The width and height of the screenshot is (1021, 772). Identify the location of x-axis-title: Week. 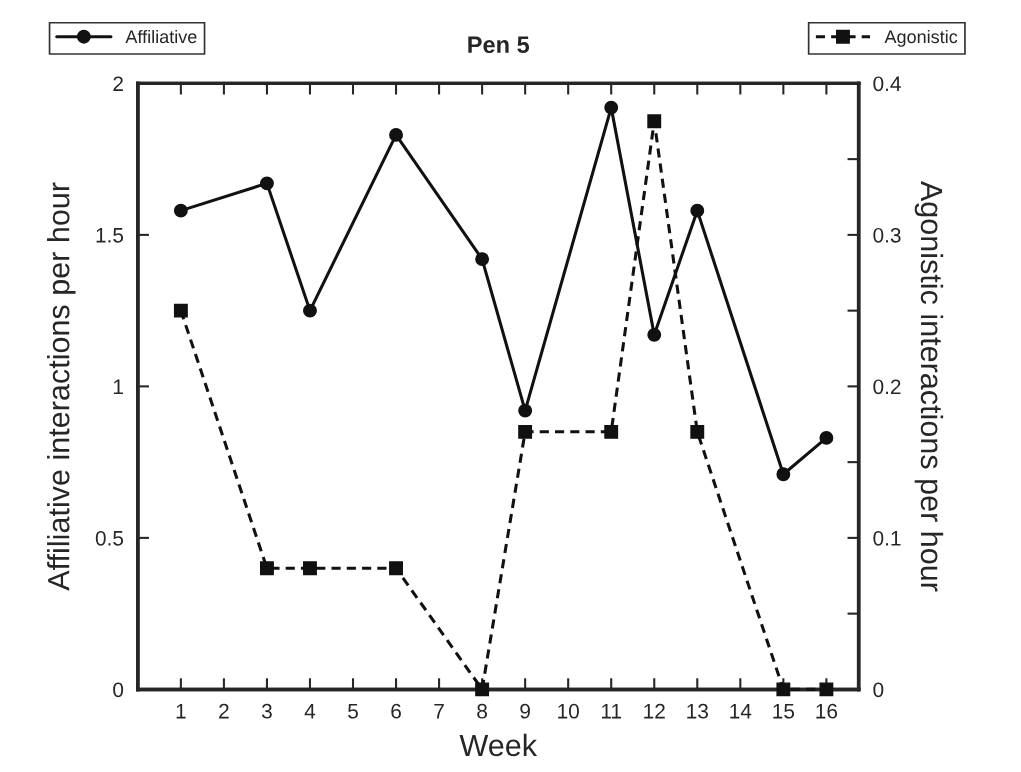
(498, 745).